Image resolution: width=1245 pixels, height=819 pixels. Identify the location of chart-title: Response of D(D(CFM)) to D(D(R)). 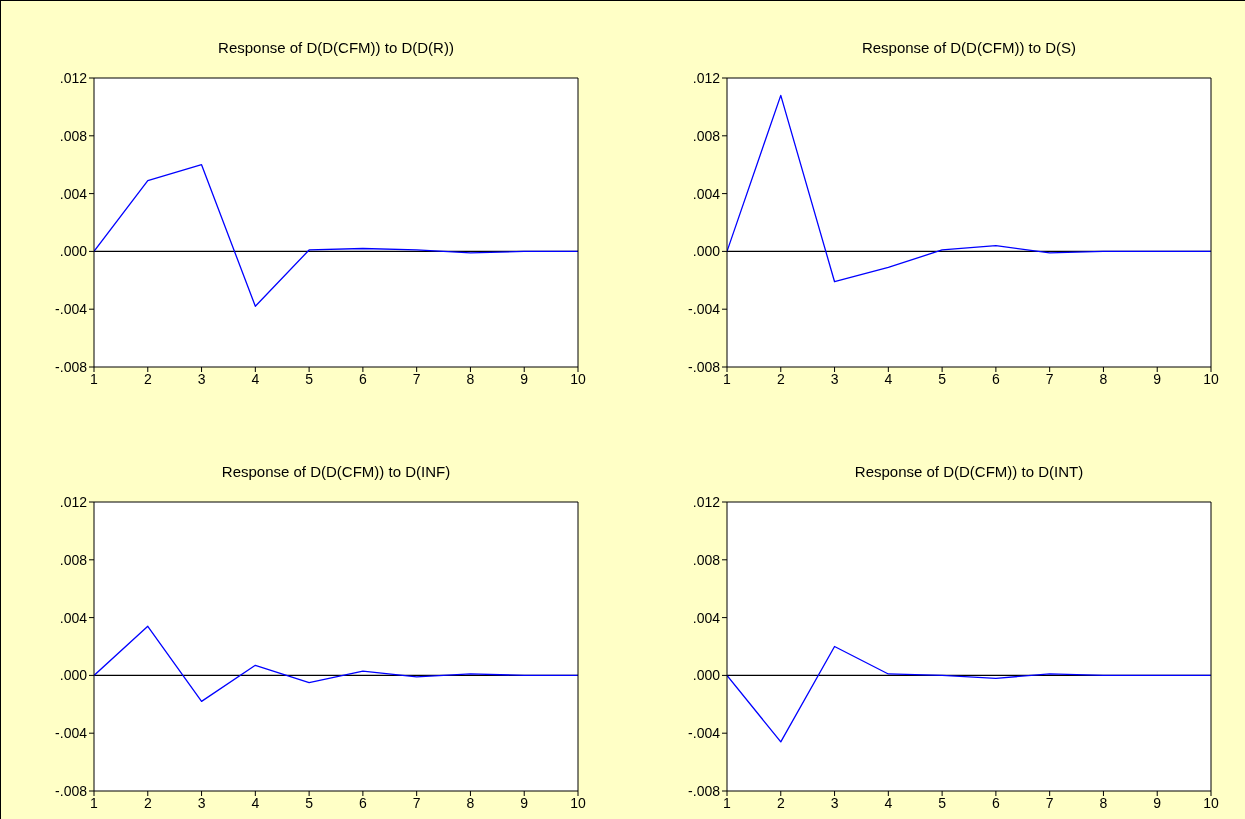
(336, 48).